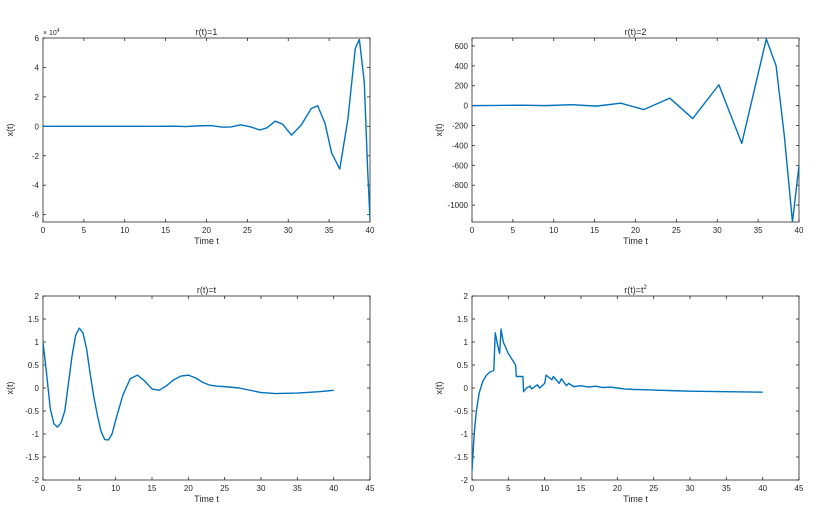 This screenshot has height=525, width=821. I want to click on y-tick-label: -600, so click(460, 165).